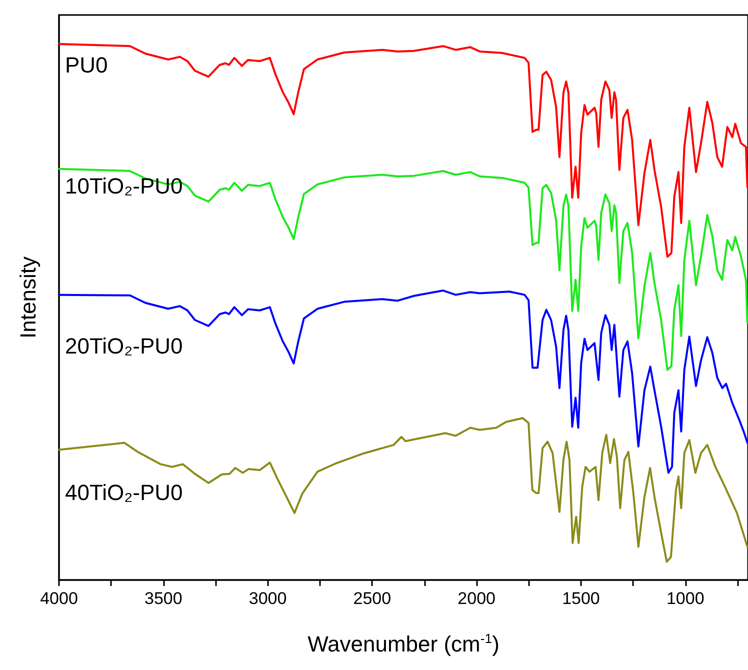 Image resolution: width=748 pixels, height=670 pixels. I want to click on series-label: 20TiO₂-PU0, so click(124, 345).